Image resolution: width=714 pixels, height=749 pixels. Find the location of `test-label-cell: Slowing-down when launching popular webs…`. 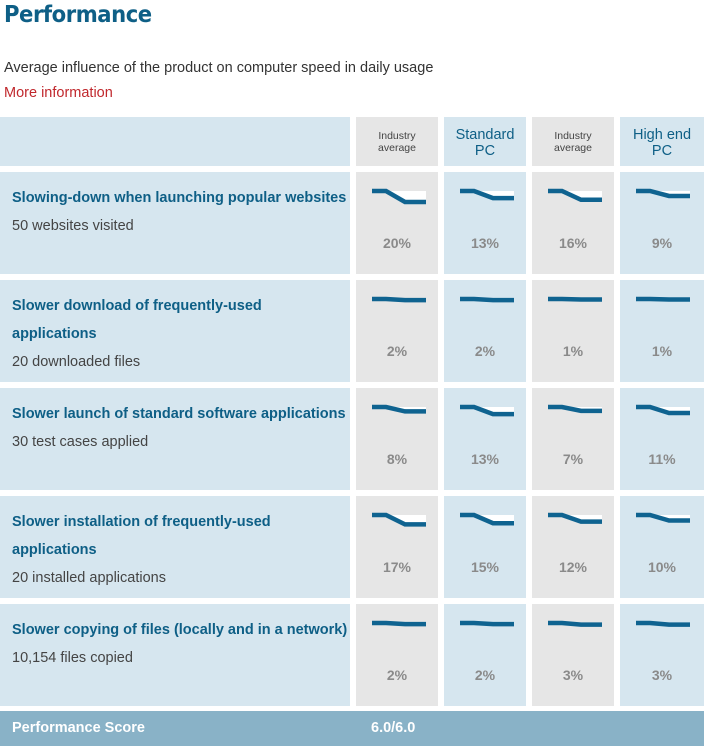

test-label-cell: Slowing-down when launching popular webs… is located at coordinates (175, 223).